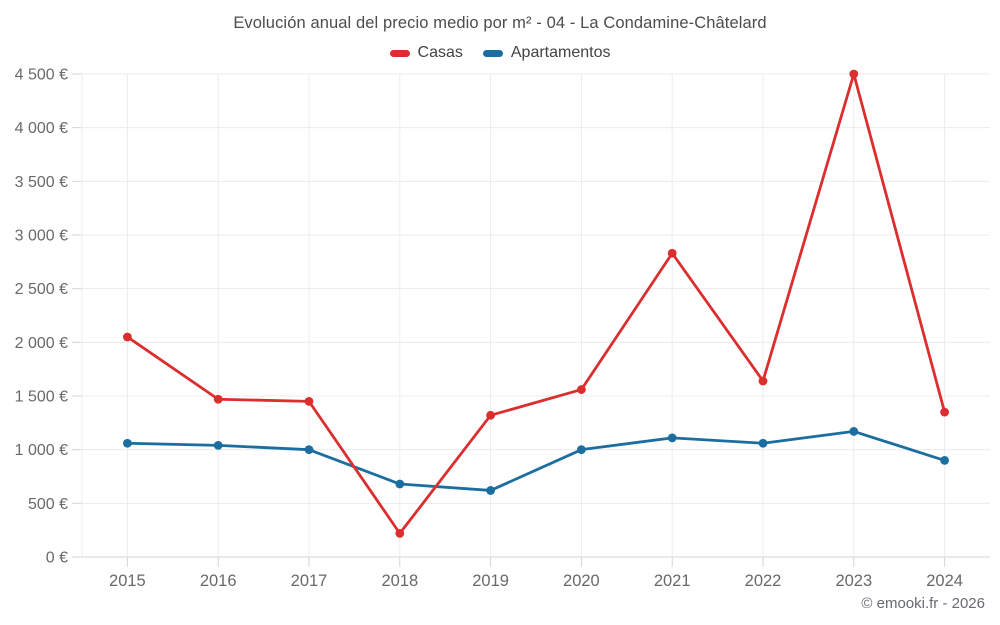 The height and width of the screenshot is (625, 1000). Describe the element at coordinates (309, 581) in the screenshot. I see `x-tick-label: 2017` at that location.